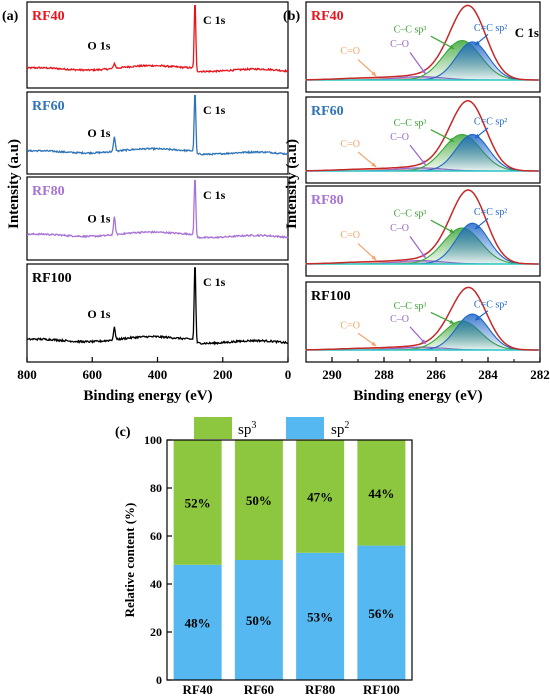 This screenshot has height=696, width=550. I want to click on bar-sp2-rf40, so click(197, 622).